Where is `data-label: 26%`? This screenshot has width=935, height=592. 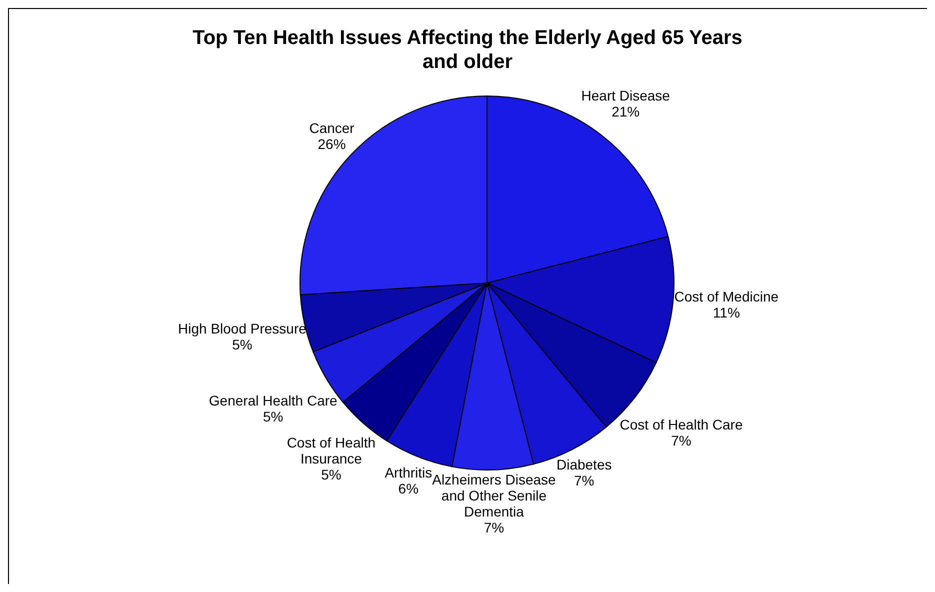 data-label: 26% is located at coordinates (332, 144).